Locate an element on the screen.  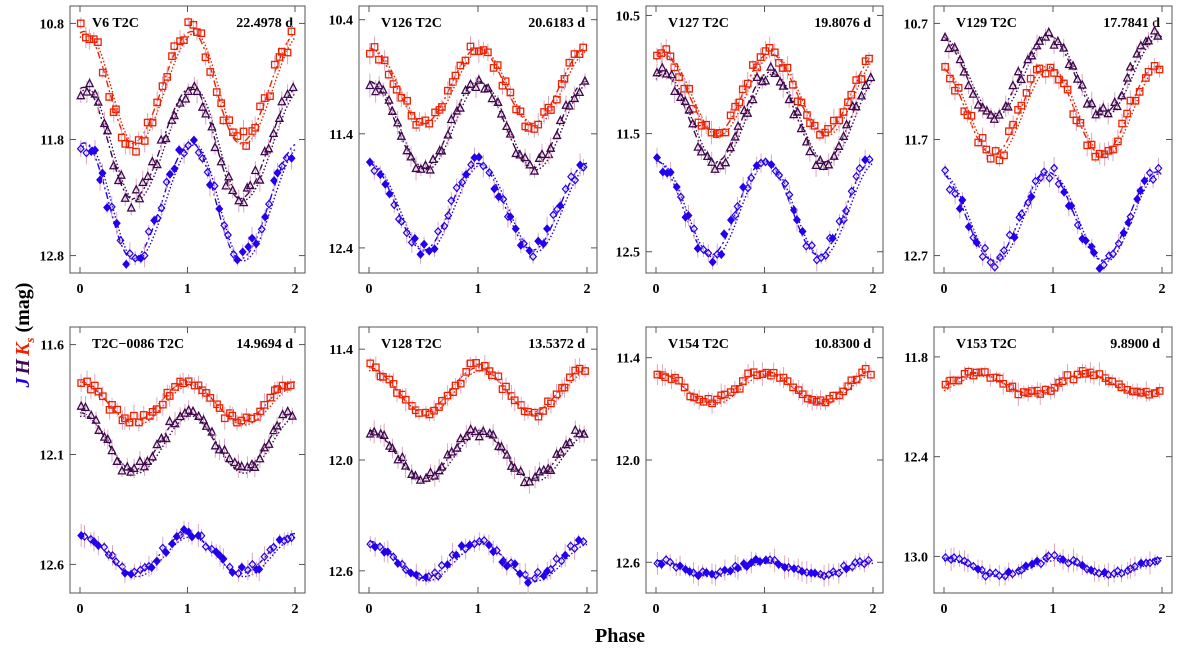
x-tick-label: 2 is located at coordinates (587, 289).